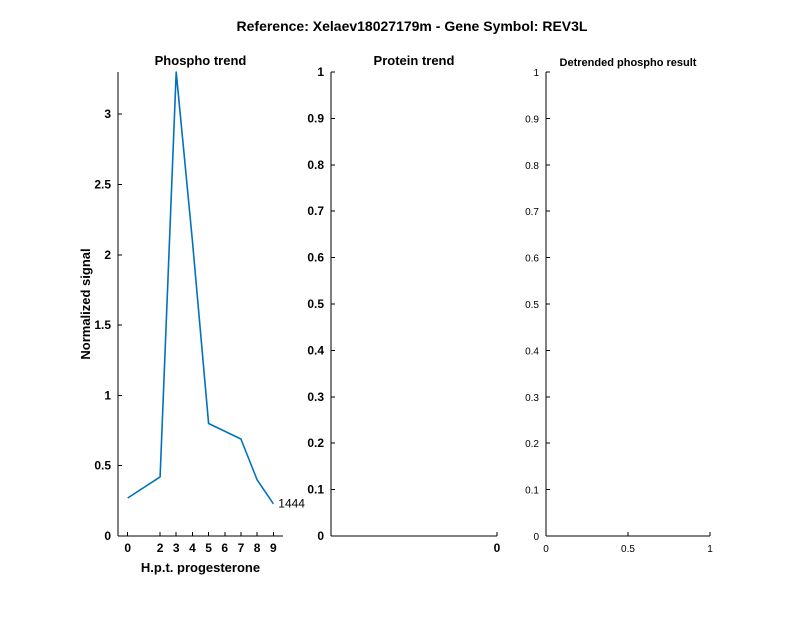 The image size is (800, 618). What do you see at coordinates (176, 548) in the screenshot?
I see `x-tick-label: 3` at bounding box center [176, 548].